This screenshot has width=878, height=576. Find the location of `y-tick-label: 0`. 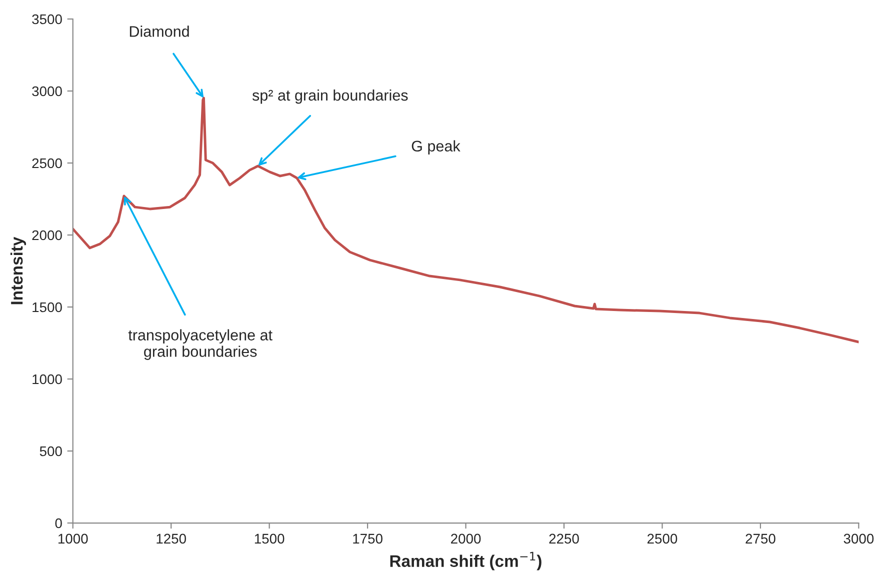

y-tick-label: 0 is located at coordinates (58, 523).